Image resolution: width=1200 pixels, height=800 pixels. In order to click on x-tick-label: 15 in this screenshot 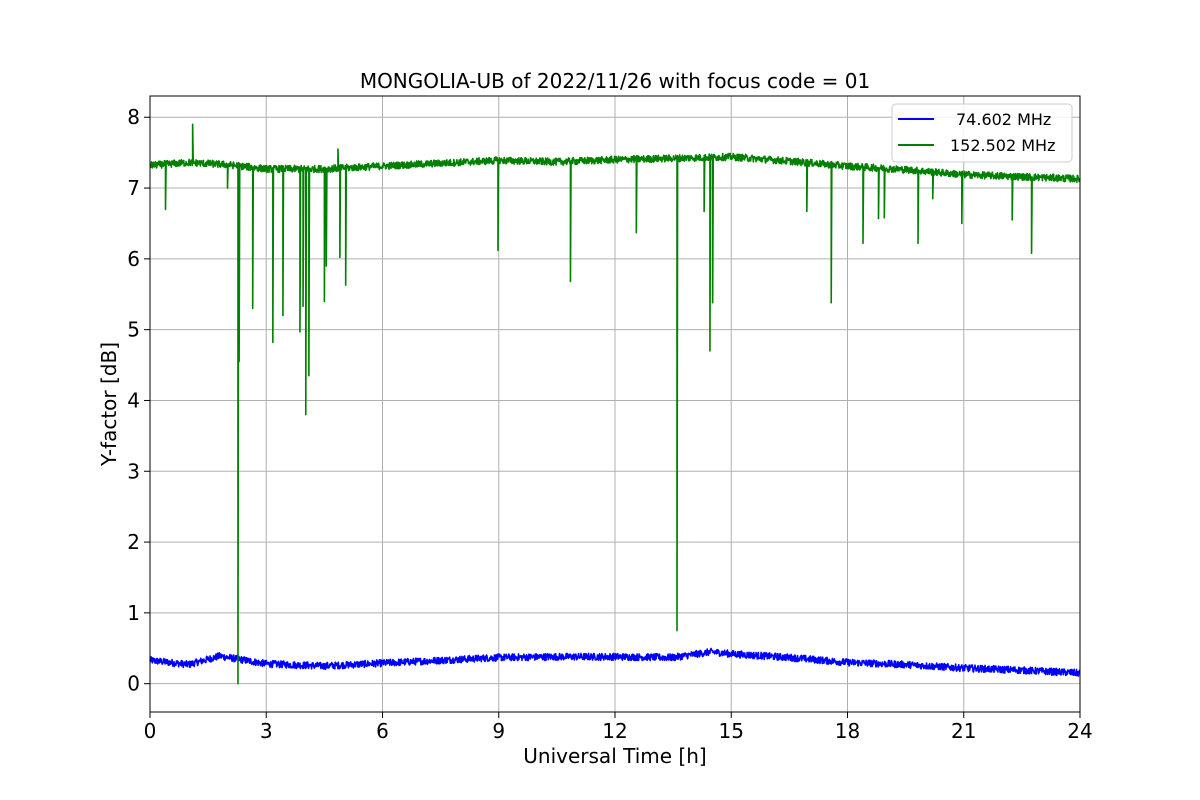, I will do `click(731, 731)`.